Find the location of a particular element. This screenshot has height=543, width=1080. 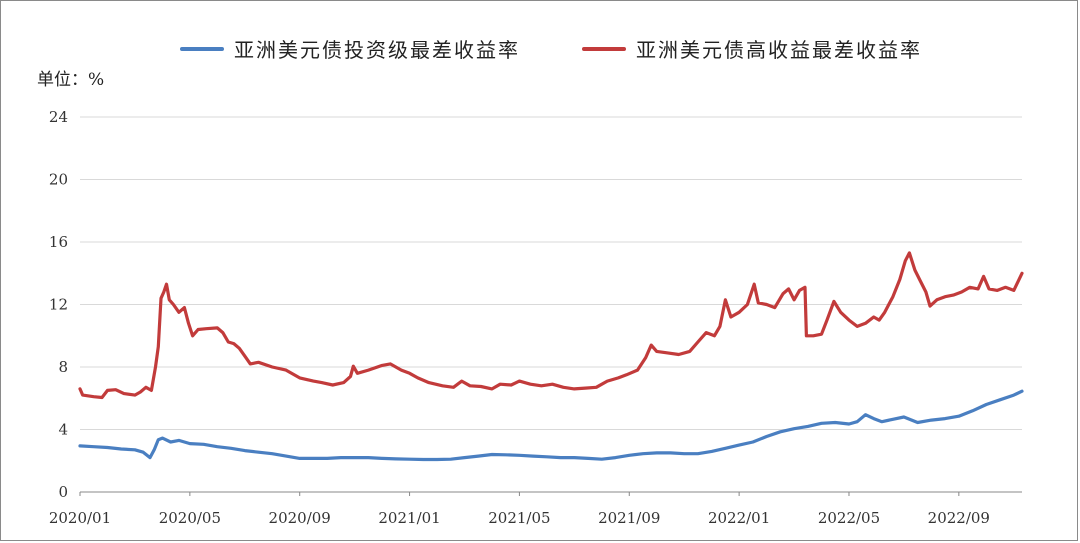

legend-label-high-yield: 亚洲美元债高收益最差收益率 is located at coordinates (779, 50).